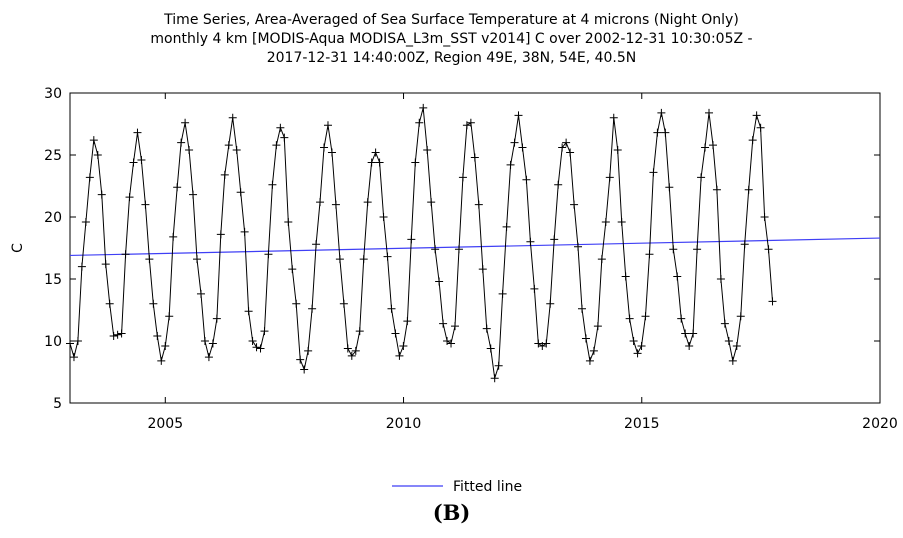 The height and width of the screenshot is (538, 903). I want to click on y-tick-label-5: 5, so click(57, 404).